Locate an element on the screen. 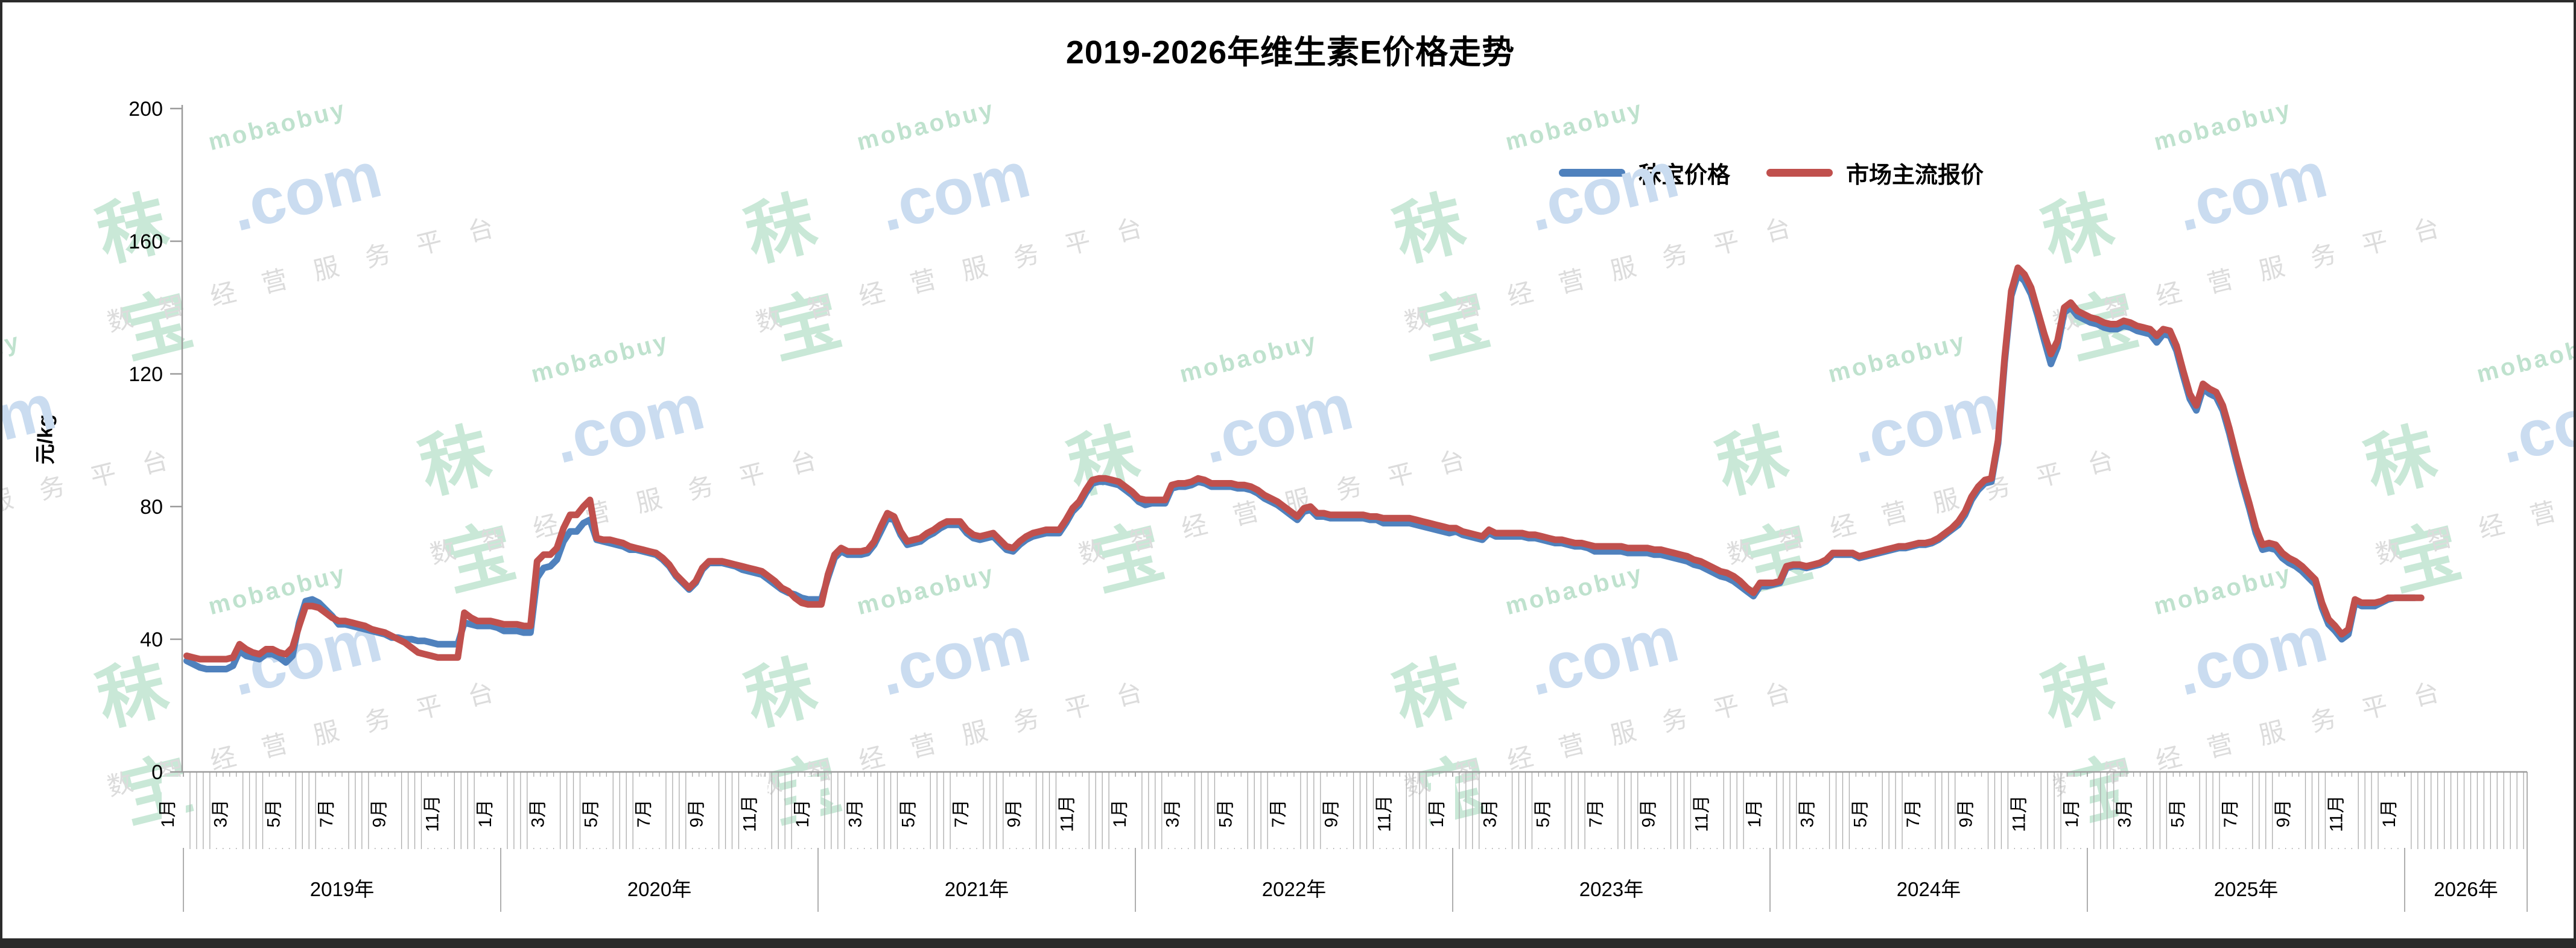 The height and width of the screenshot is (948, 2576). y-tick-label: 200 is located at coordinates (145, 109).